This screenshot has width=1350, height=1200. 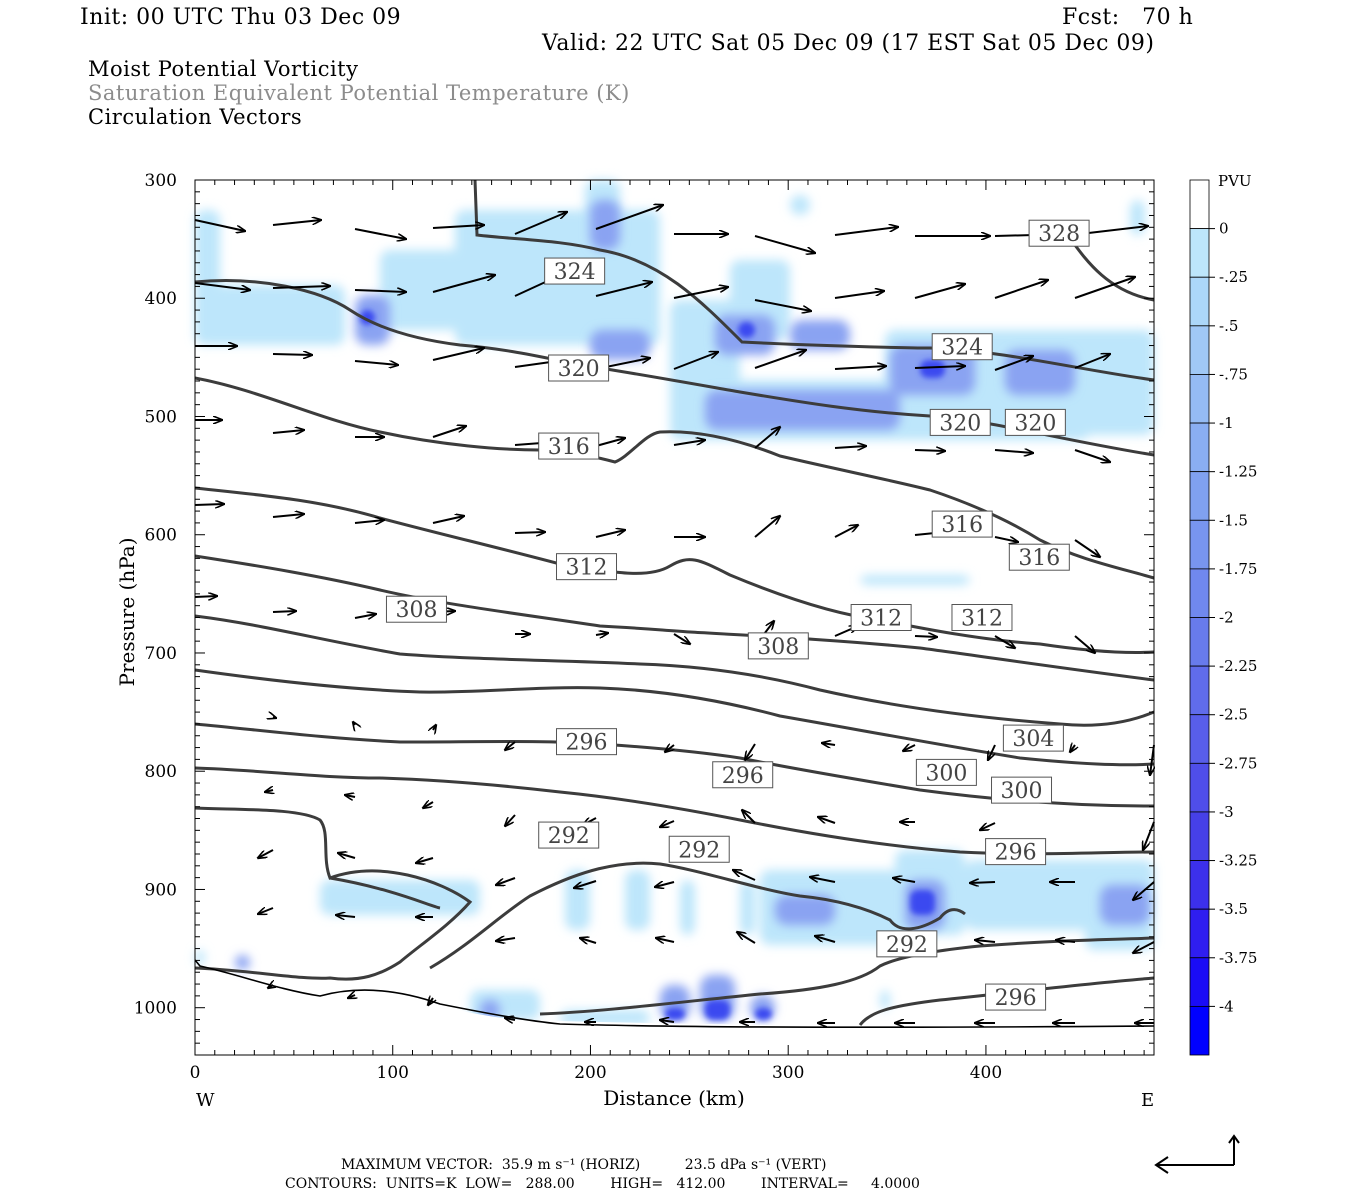 I want to click on contour-label: 308, so click(x=416, y=610).